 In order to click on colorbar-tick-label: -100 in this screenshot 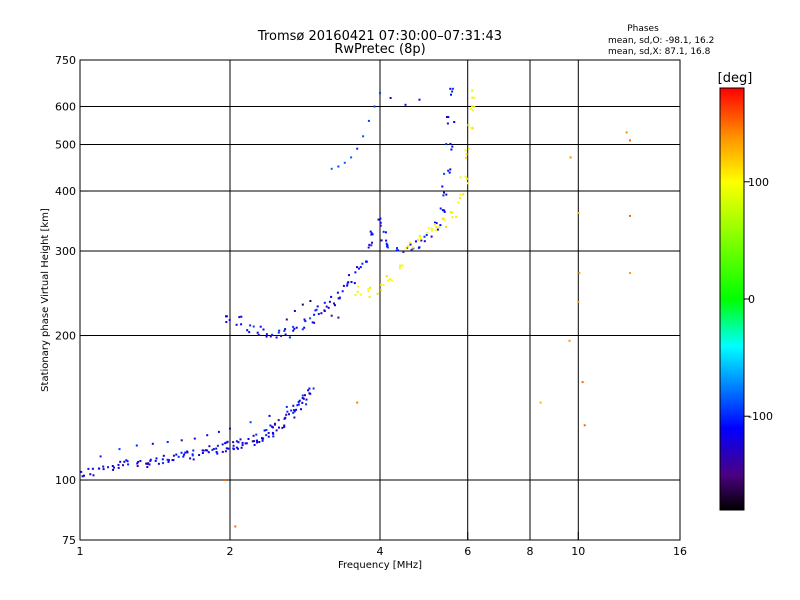, I will do `click(760, 416)`.